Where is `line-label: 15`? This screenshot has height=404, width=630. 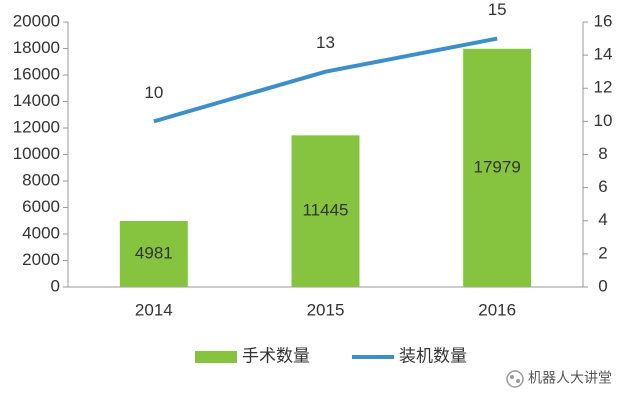
line-label: 15 is located at coordinates (497, 9).